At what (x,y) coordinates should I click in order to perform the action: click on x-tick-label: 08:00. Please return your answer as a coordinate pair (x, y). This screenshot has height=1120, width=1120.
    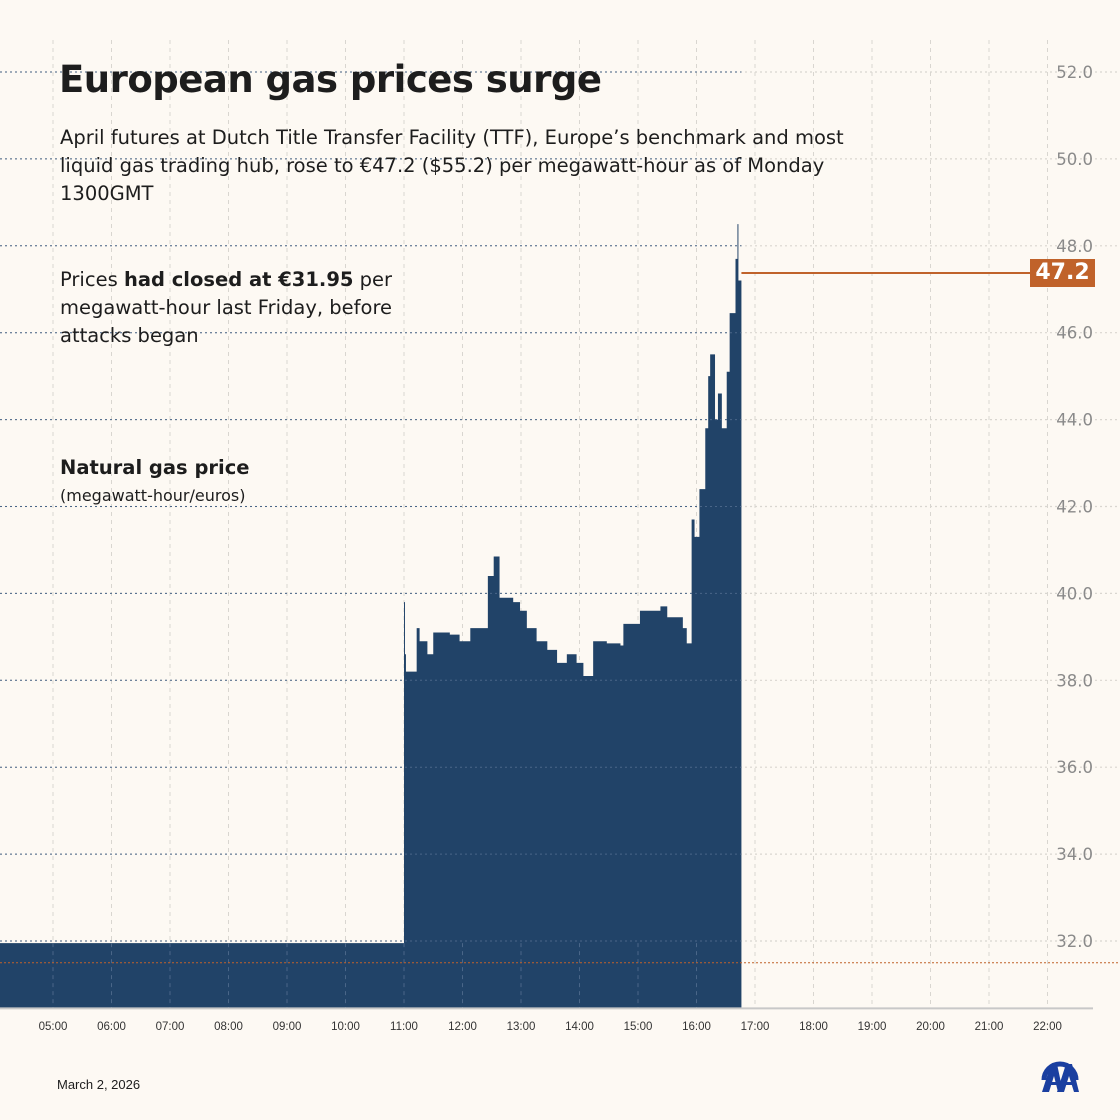
    Looking at the image, I should click on (228, 1027).